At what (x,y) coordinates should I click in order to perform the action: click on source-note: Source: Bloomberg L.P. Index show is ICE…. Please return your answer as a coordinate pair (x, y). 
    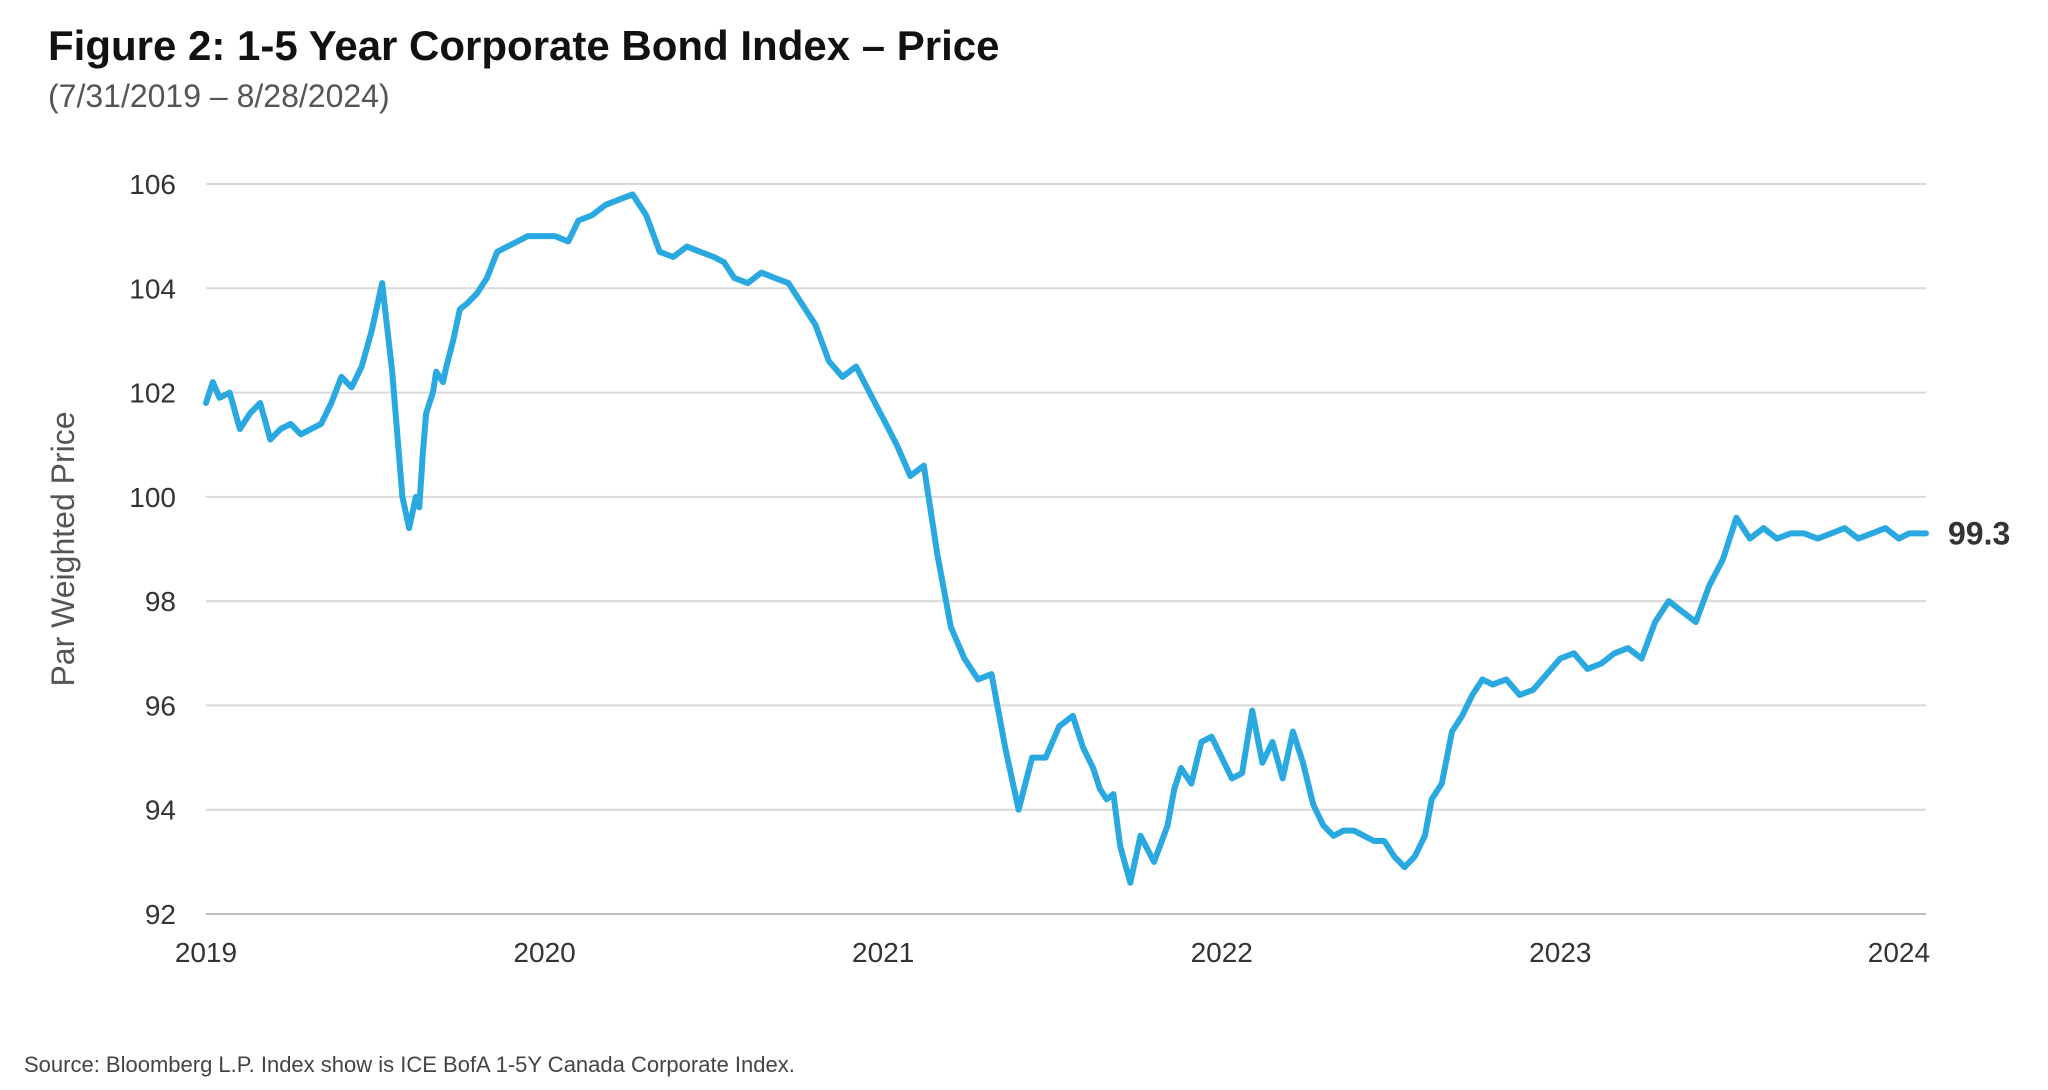
    Looking at the image, I should click on (409, 1064).